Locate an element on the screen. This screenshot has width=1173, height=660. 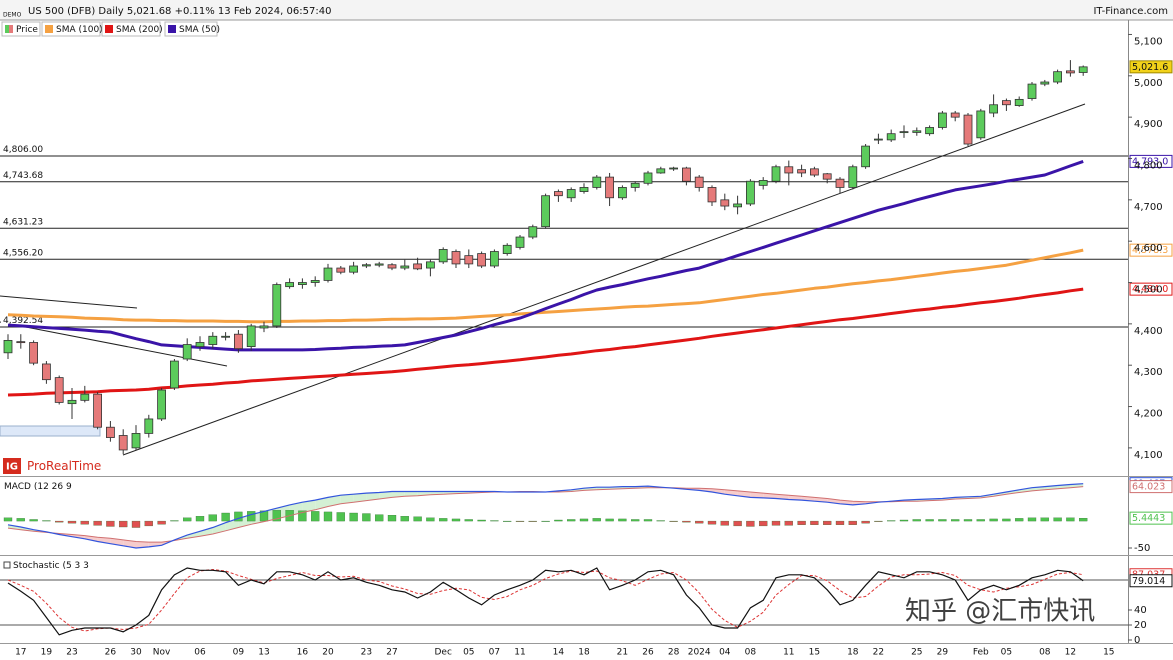
value-label: 5,021.6 is located at coordinates (1150, 67).